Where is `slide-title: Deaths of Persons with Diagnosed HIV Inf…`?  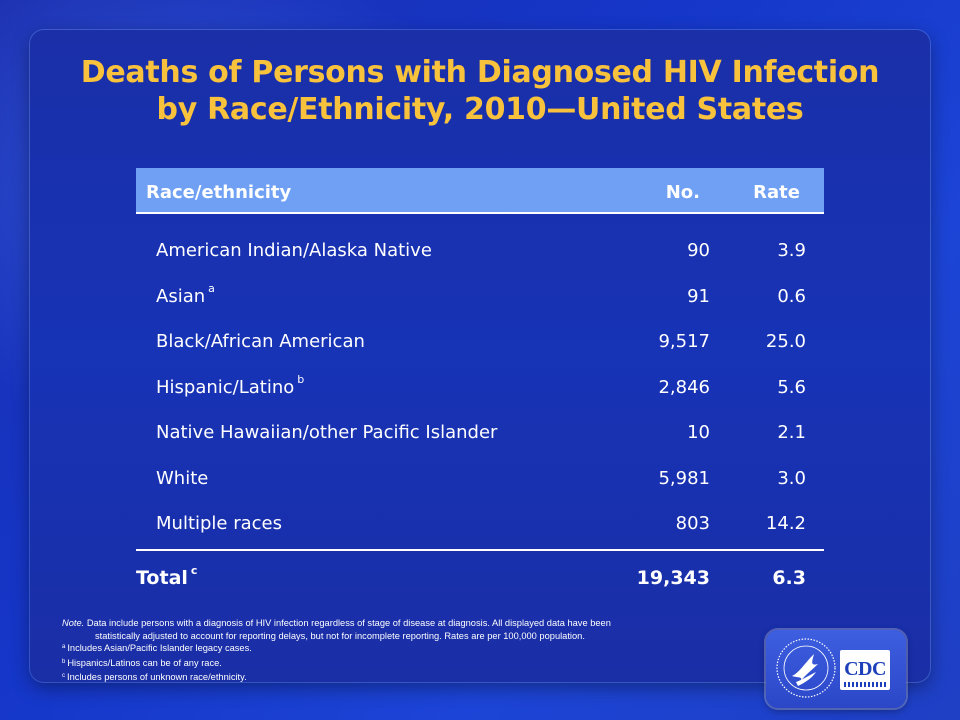 slide-title: Deaths of Persons with Diagnosed HIV Inf… is located at coordinates (480, 91).